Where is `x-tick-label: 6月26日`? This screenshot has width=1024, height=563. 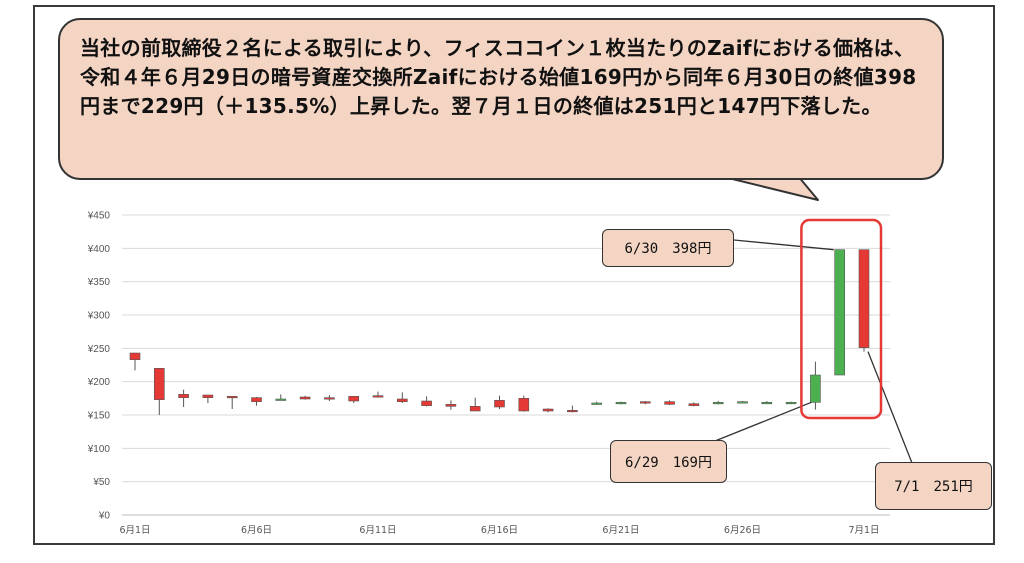 x-tick-label: 6月26日 is located at coordinates (742, 530).